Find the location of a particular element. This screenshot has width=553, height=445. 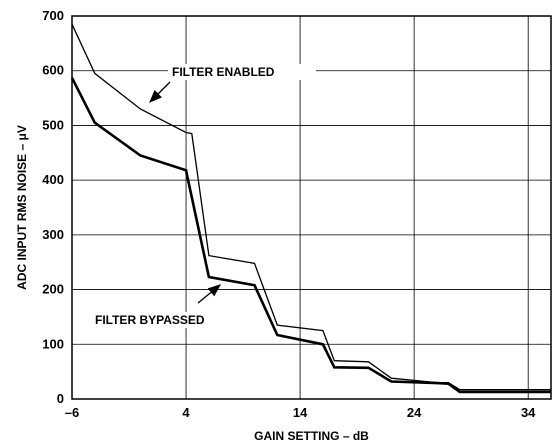

y-tick-label: 200 is located at coordinates (53, 289).